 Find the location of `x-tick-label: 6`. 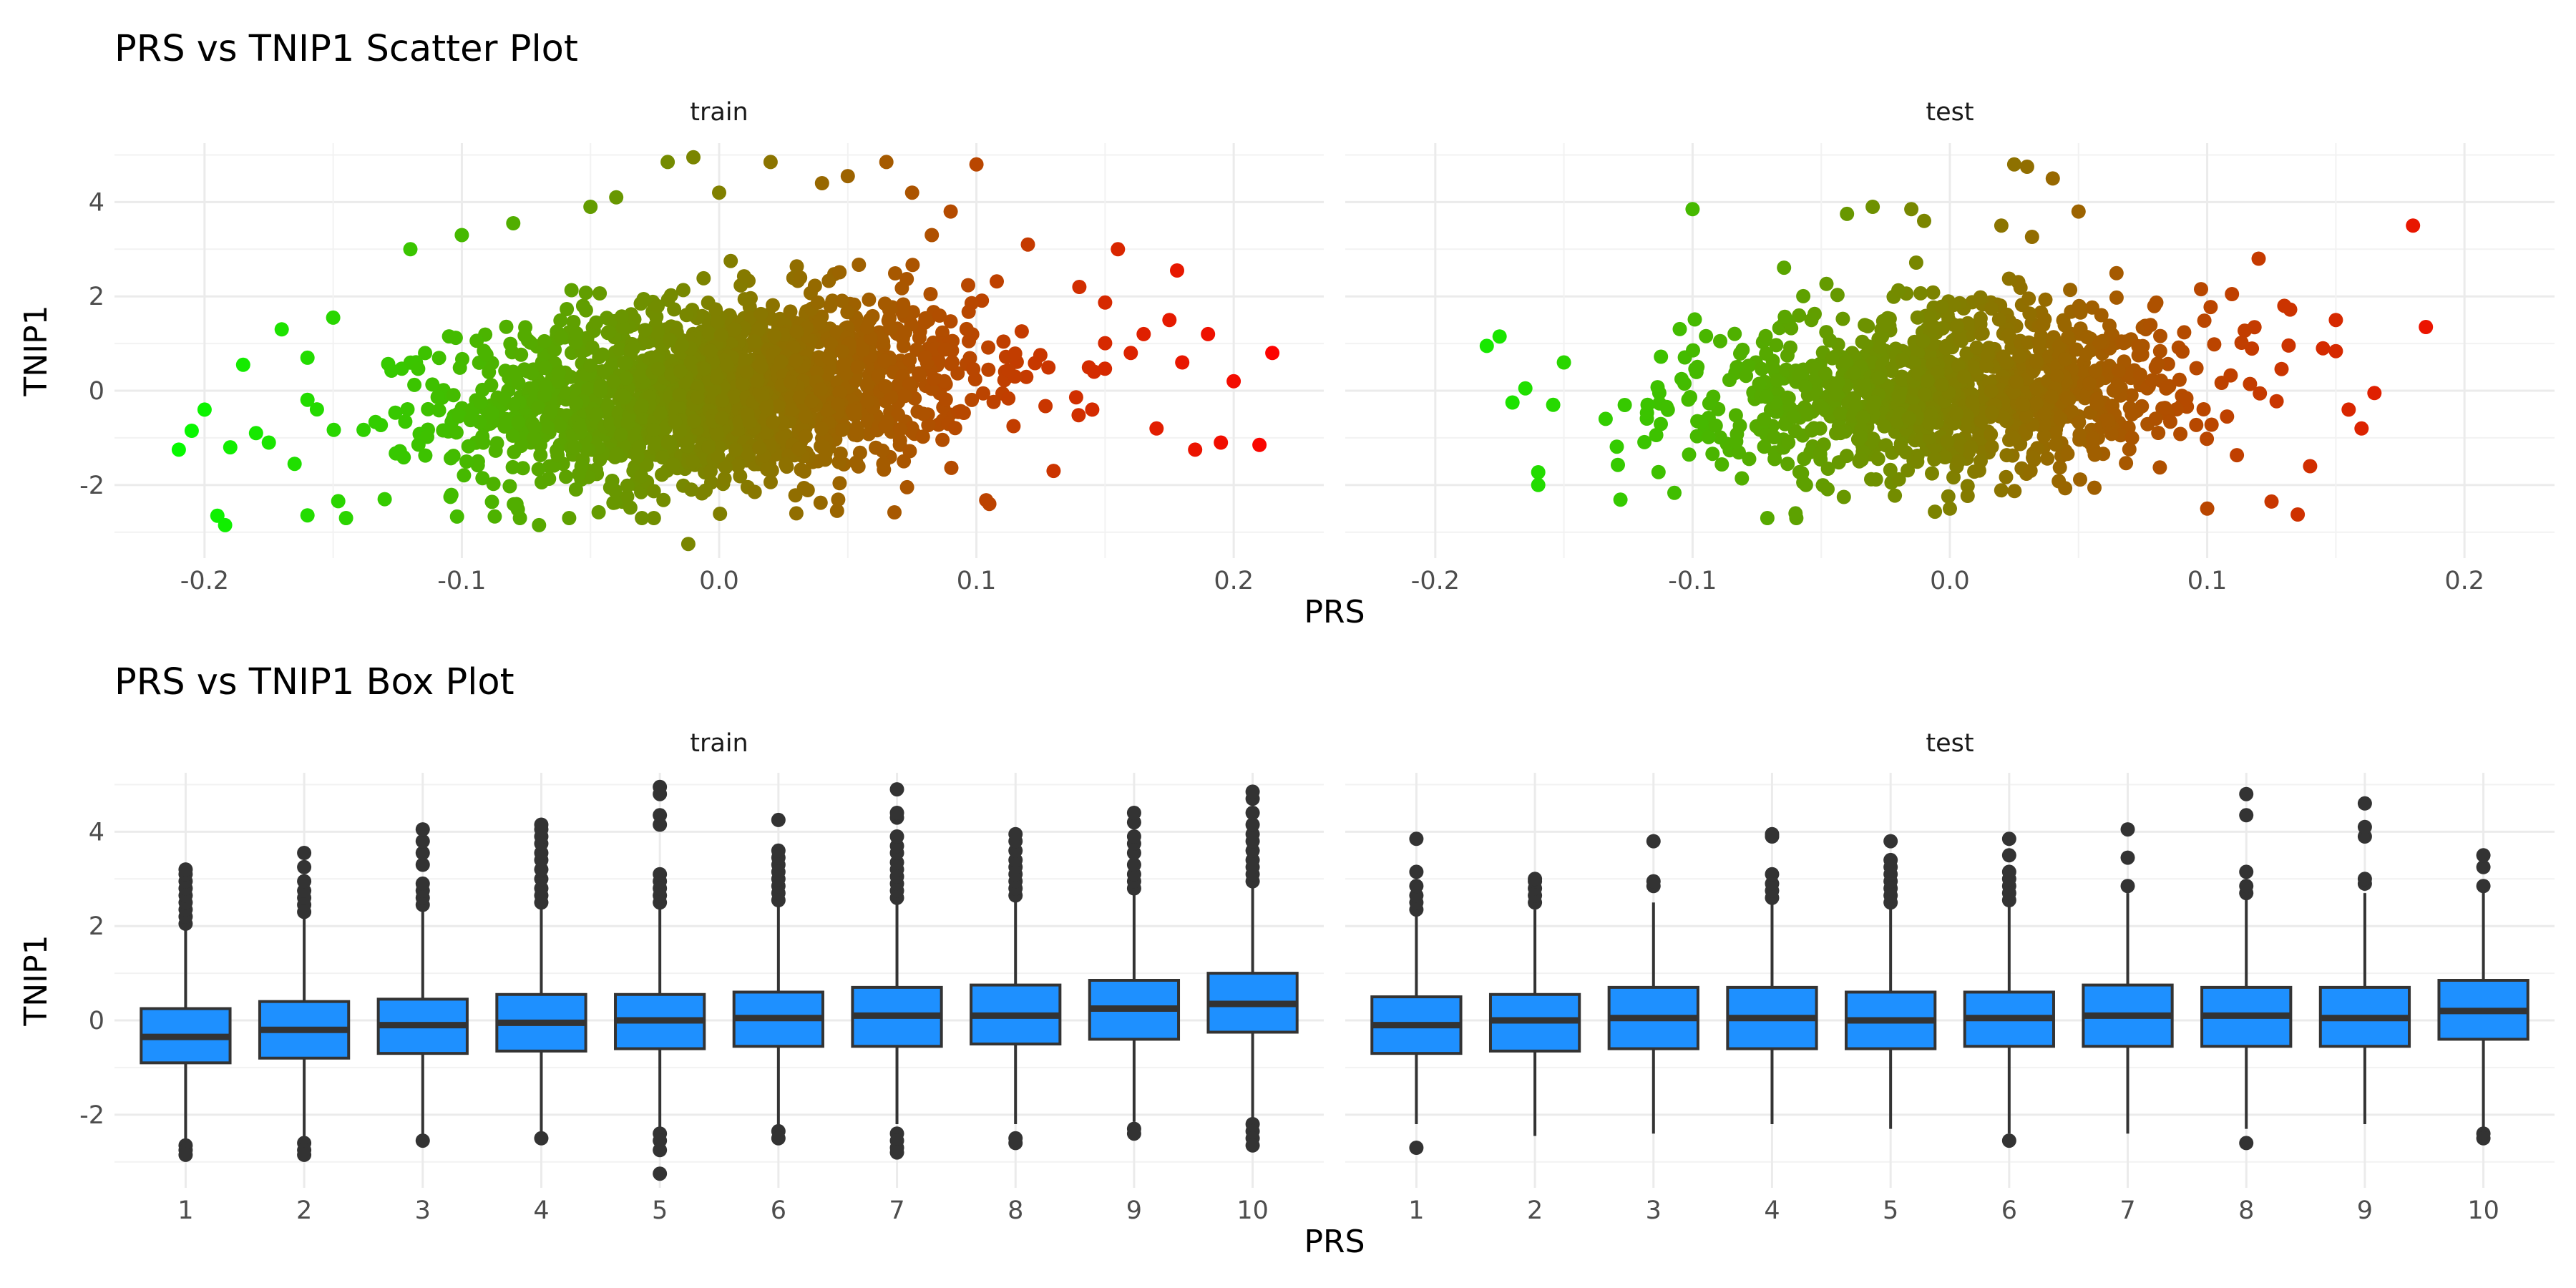

x-tick-label: 6 is located at coordinates (2009, 1210).